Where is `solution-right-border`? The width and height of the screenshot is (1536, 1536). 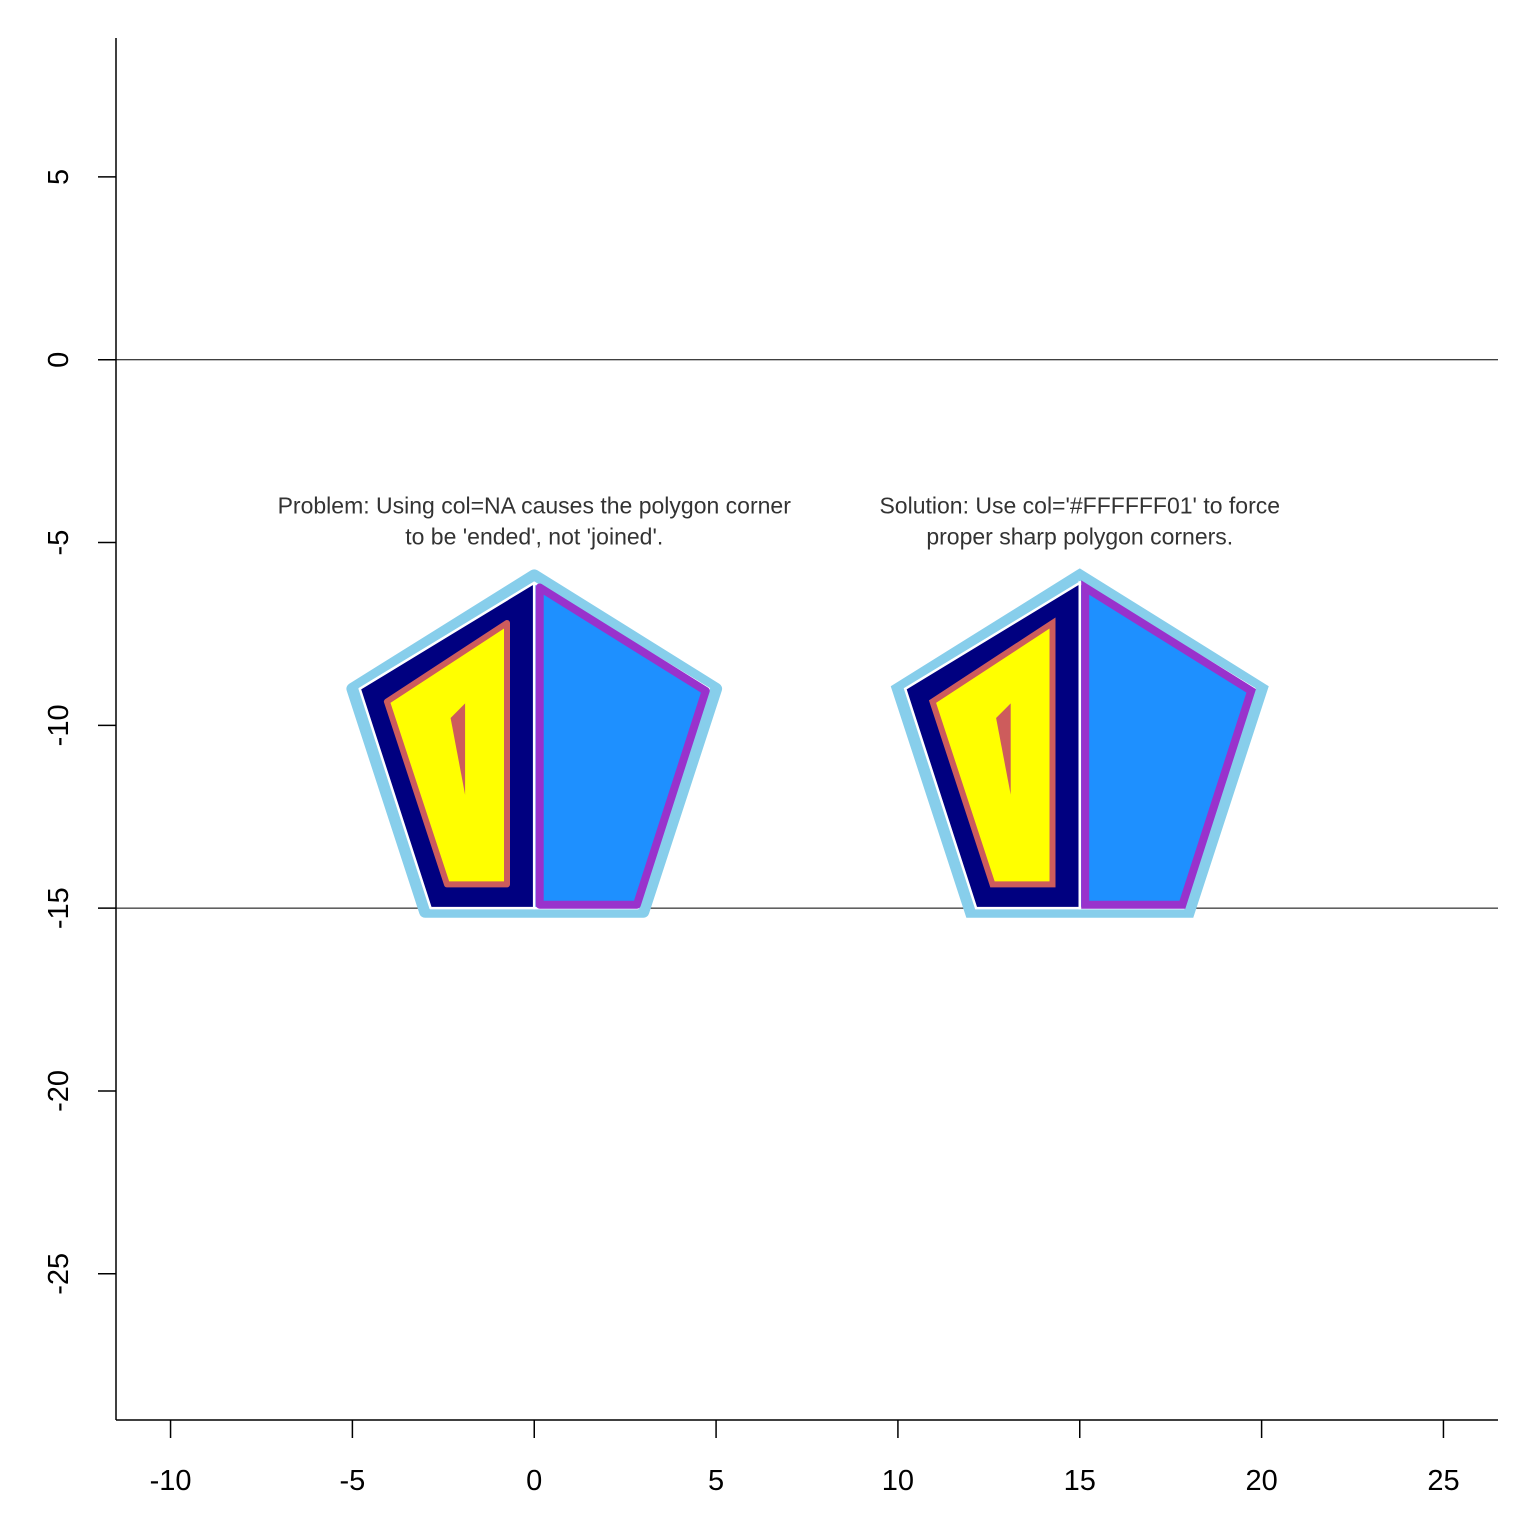
solution-right-border is located at coordinates (1168, 744).